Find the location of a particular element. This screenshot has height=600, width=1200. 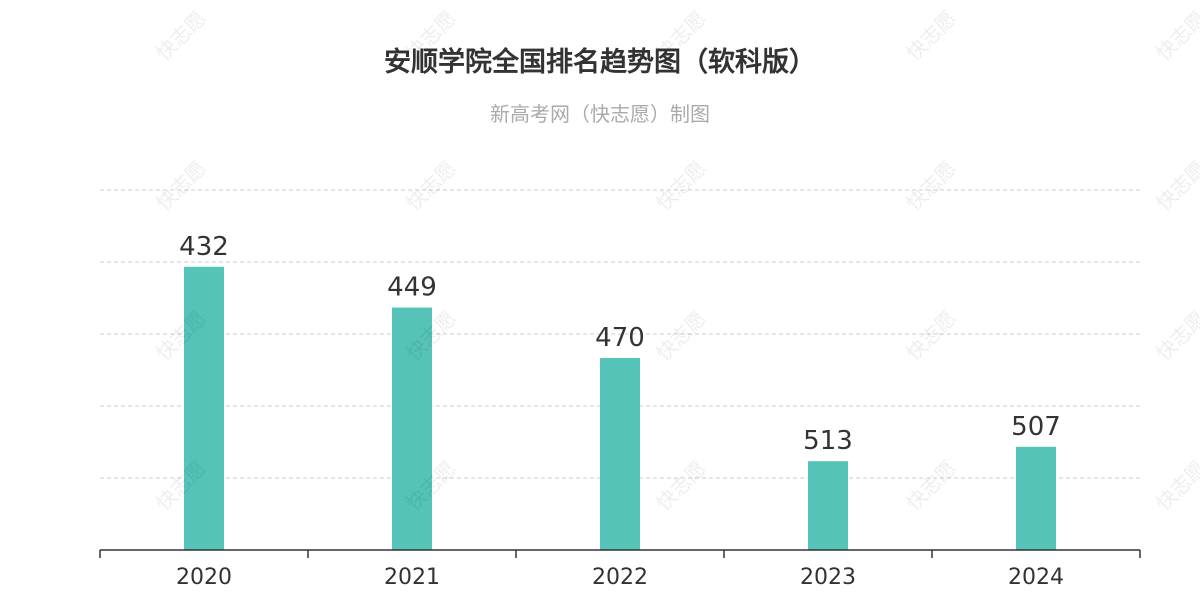

x-axis: 2020 2021 2022 2023 2024 is located at coordinates (620, 569).